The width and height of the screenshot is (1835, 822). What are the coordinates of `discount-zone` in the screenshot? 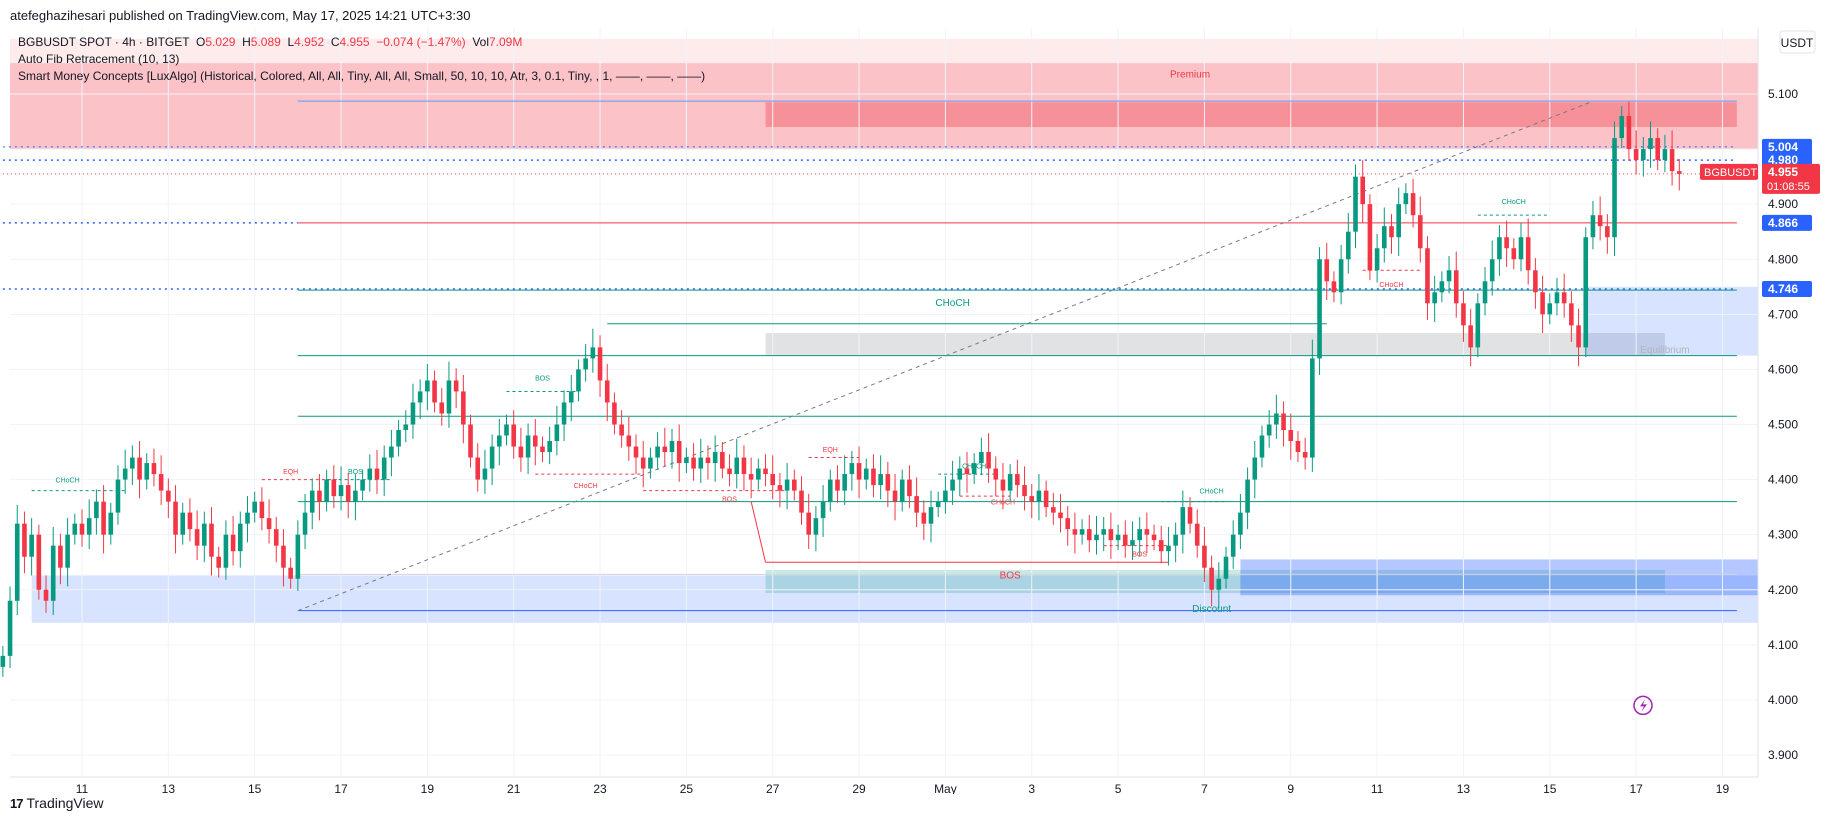 It's located at (894, 599).